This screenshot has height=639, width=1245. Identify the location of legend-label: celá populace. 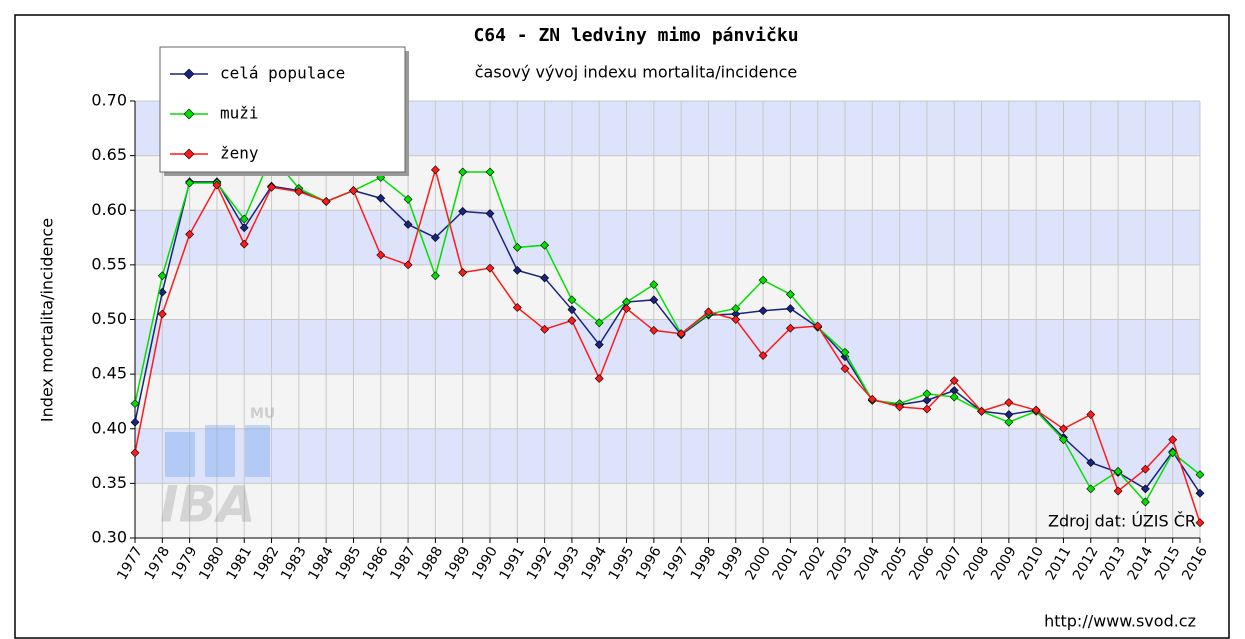
(282, 73).